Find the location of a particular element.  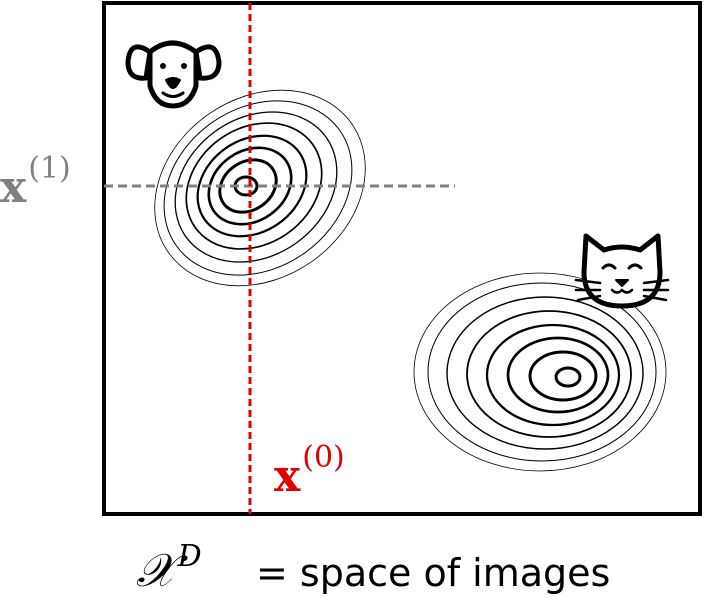

x1-label-base: x is located at coordinates (13, 187).